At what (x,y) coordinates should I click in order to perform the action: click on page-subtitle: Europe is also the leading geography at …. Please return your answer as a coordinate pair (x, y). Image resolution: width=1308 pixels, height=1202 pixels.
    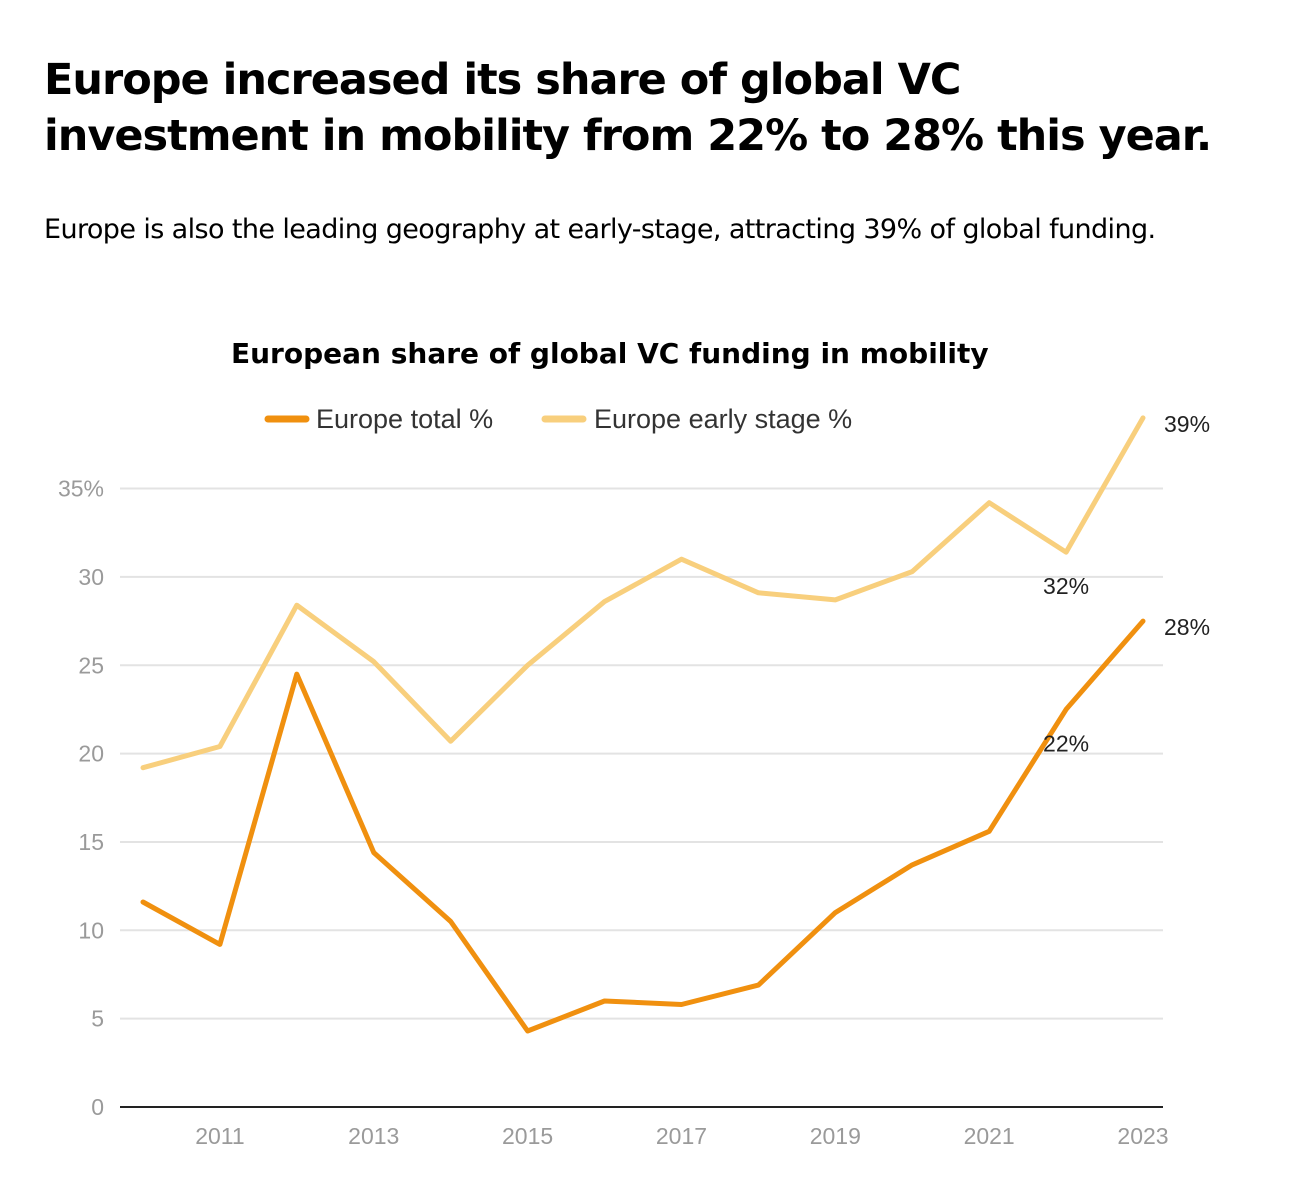
    Looking at the image, I should click on (600, 229).